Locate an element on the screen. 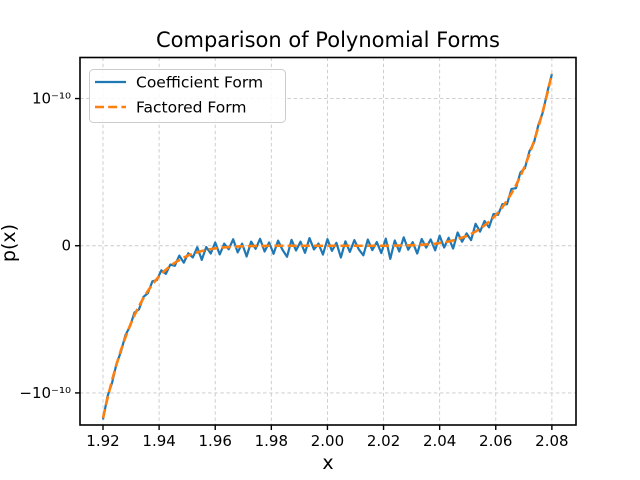  legend: Coefficient Form Factored Form is located at coordinates (187, 96).